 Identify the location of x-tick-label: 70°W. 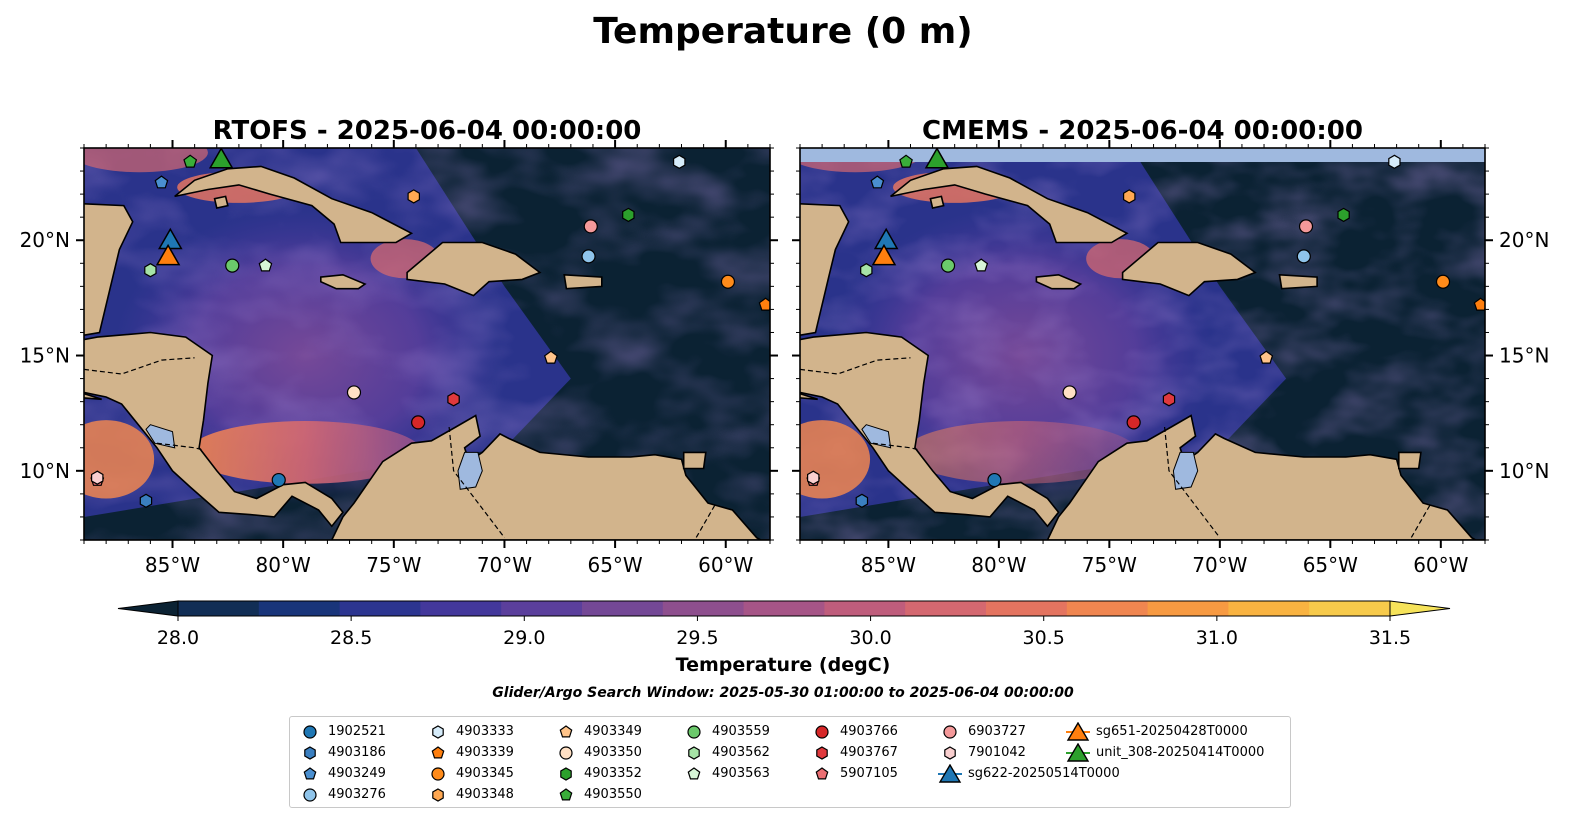
(504, 565).